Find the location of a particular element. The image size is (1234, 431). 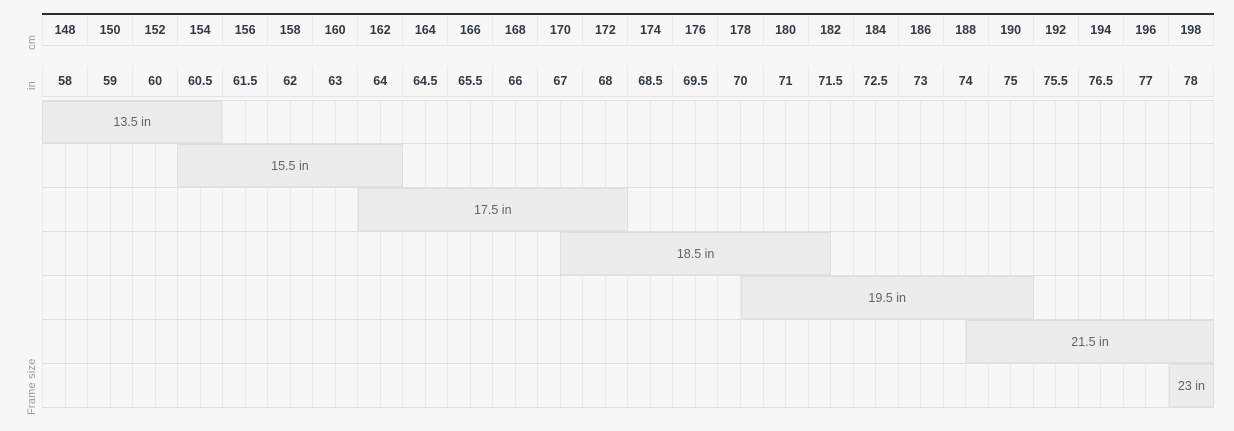

frame-size-bar: 19.5 in is located at coordinates (887, 297).